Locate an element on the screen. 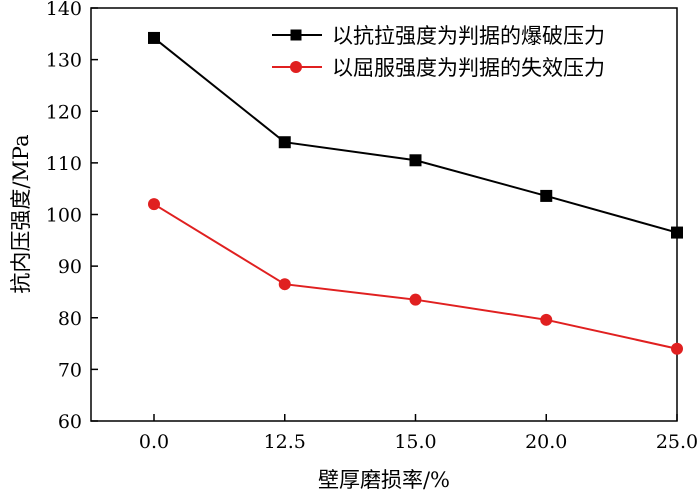 The height and width of the screenshot is (495, 700). y-tick-label-60: 60 is located at coordinates (70, 422).